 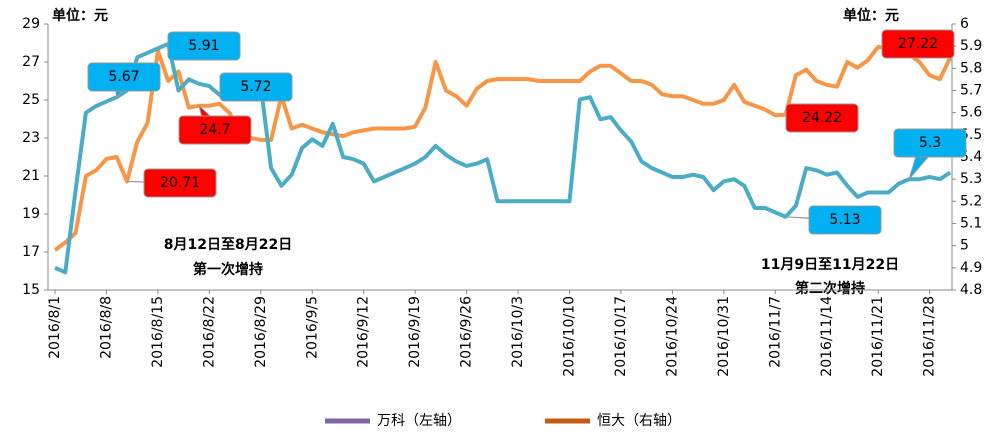 What do you see at coordinates (878, 336) in the screenshot?
I see `x-tick-label: 2016/11/21` at bounding box center [878, 336].